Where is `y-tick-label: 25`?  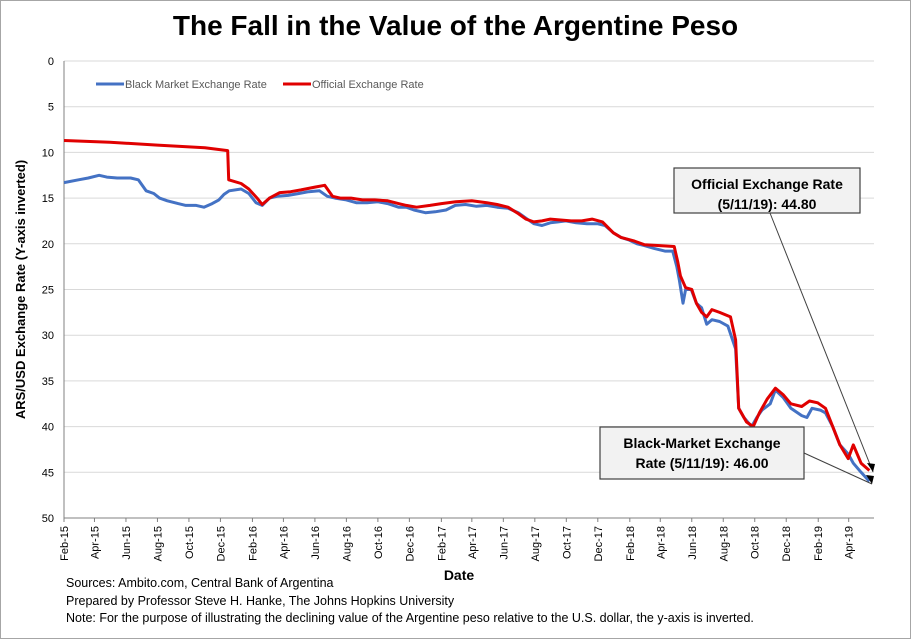
y-tick-label: 25 is located at coordinates (48, 291).